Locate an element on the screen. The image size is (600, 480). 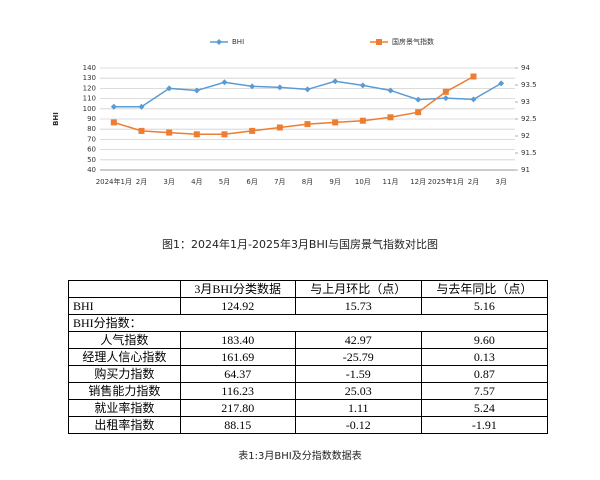
y2-tick-label: 93 is located at coordinates (525, 102).